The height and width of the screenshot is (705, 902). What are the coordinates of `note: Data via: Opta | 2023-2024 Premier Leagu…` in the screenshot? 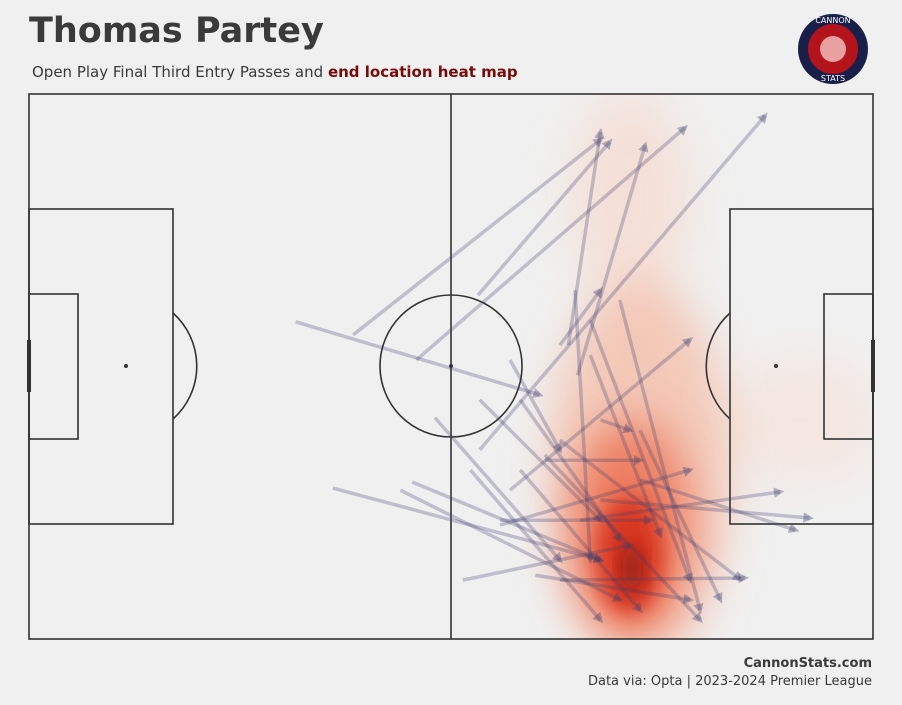 It's located at (730, 681).